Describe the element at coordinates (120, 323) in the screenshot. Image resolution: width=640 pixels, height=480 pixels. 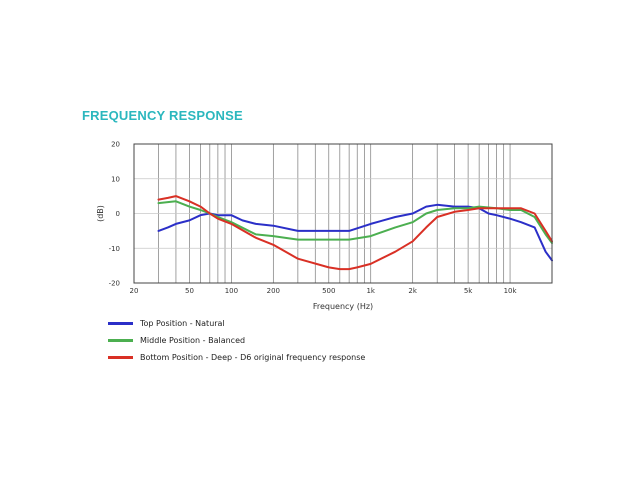
I see `legend-swatch-blue` at that location.